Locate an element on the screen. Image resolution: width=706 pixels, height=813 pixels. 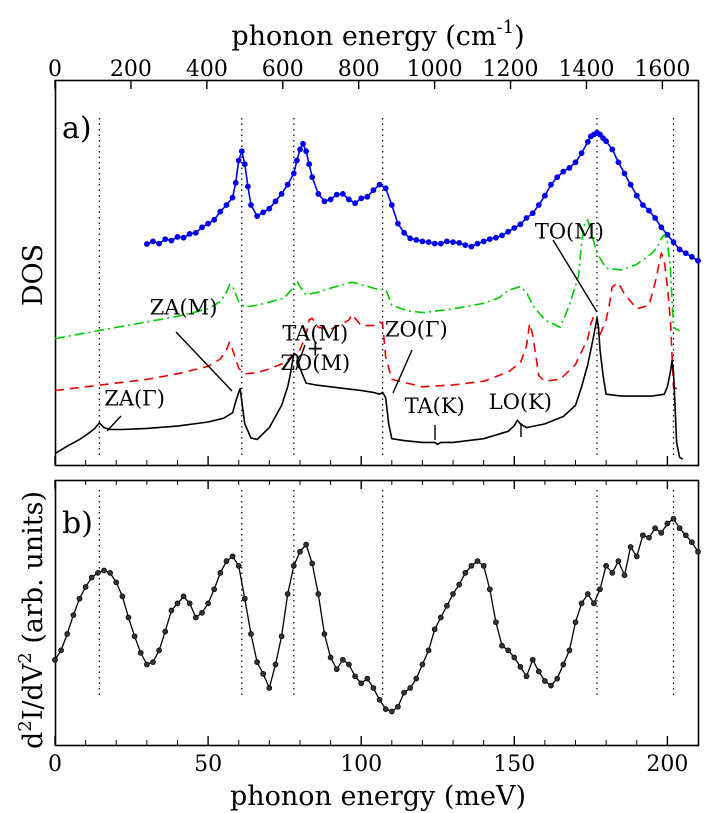
annotation-4: ZO(Γ) is located at coordinates (416, 330).